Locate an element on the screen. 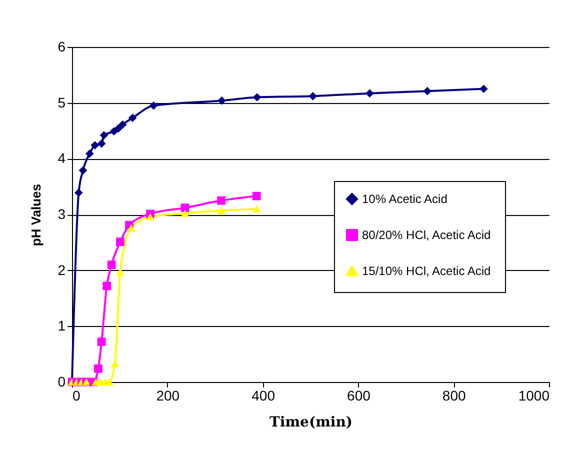 The height and width of the screenshot is (465, 587). y-tick-label: 1 is located at coordinates (62, 326).